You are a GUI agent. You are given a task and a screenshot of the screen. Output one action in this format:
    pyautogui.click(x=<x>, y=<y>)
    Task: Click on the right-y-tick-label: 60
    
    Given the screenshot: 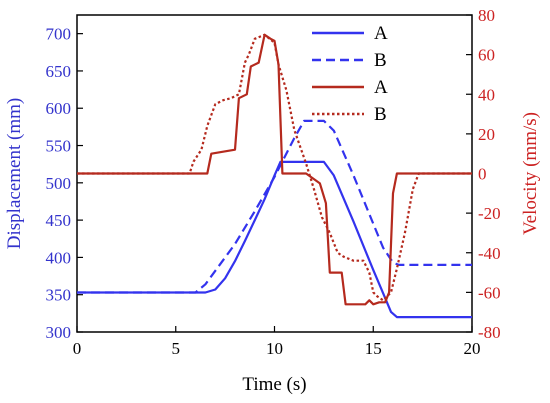 What is the action you would take?
    pyautogui.click(x=486, y=55)
    